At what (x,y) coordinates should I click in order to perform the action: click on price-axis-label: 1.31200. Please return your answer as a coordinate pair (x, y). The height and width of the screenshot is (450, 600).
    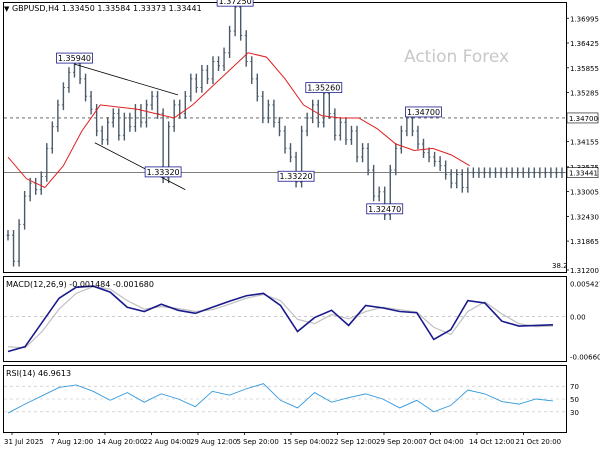
    Looking at the image, I should click on (584, 271).